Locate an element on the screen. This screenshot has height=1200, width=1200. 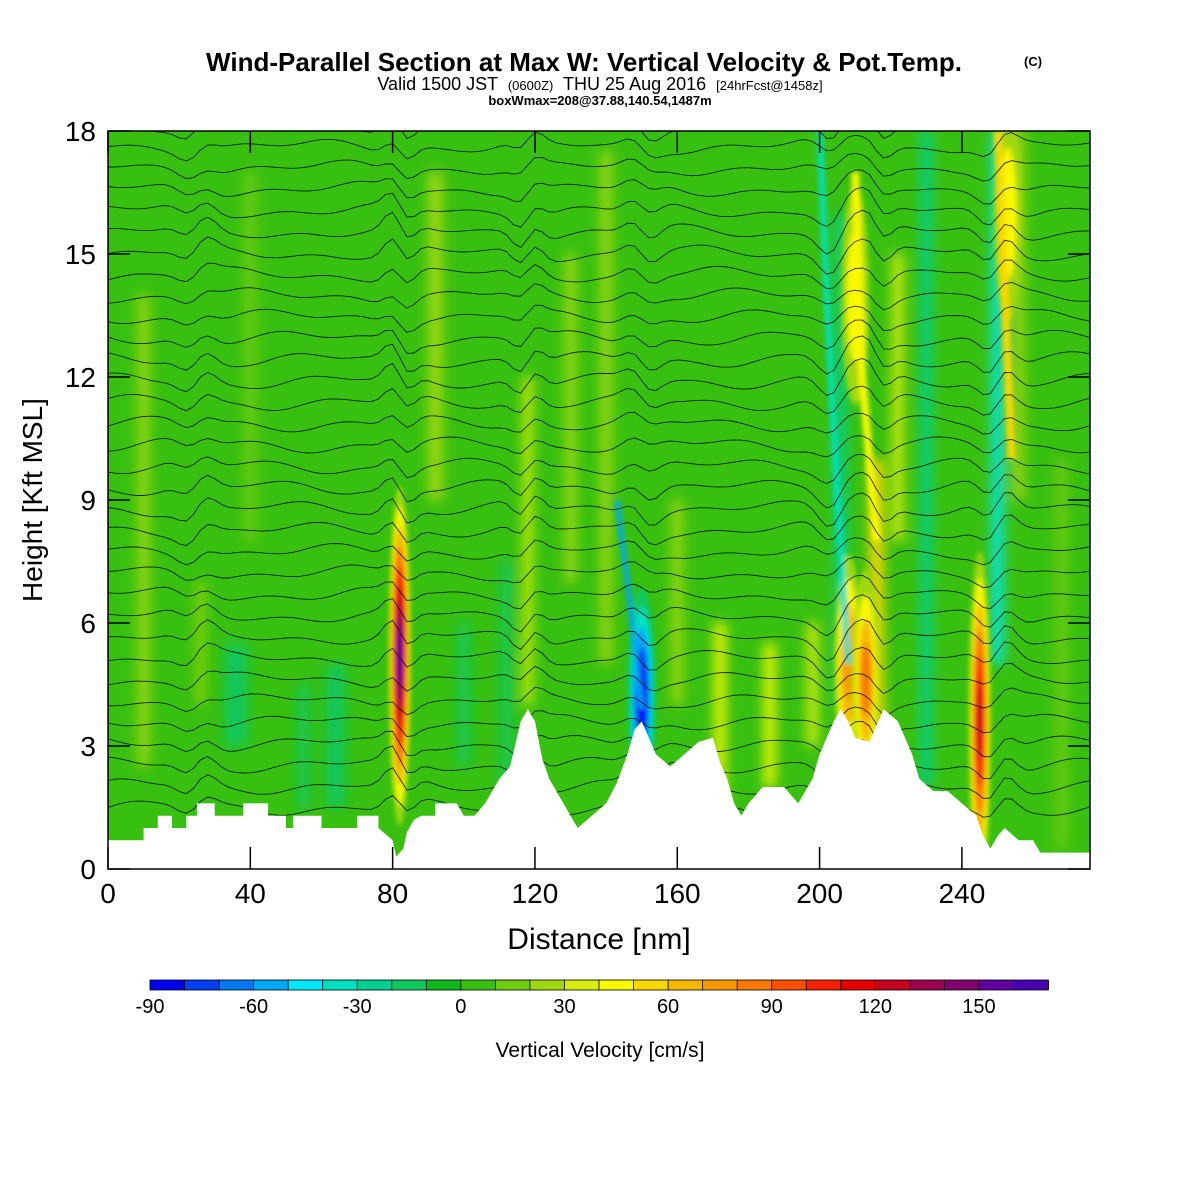
colorbar-tick-label: -30 is located at coordinates (357, 1007).